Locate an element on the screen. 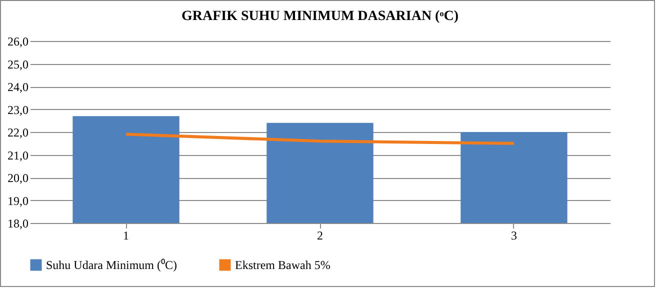  y-tick-label: 20,0 is located at coordinates (18, 178).